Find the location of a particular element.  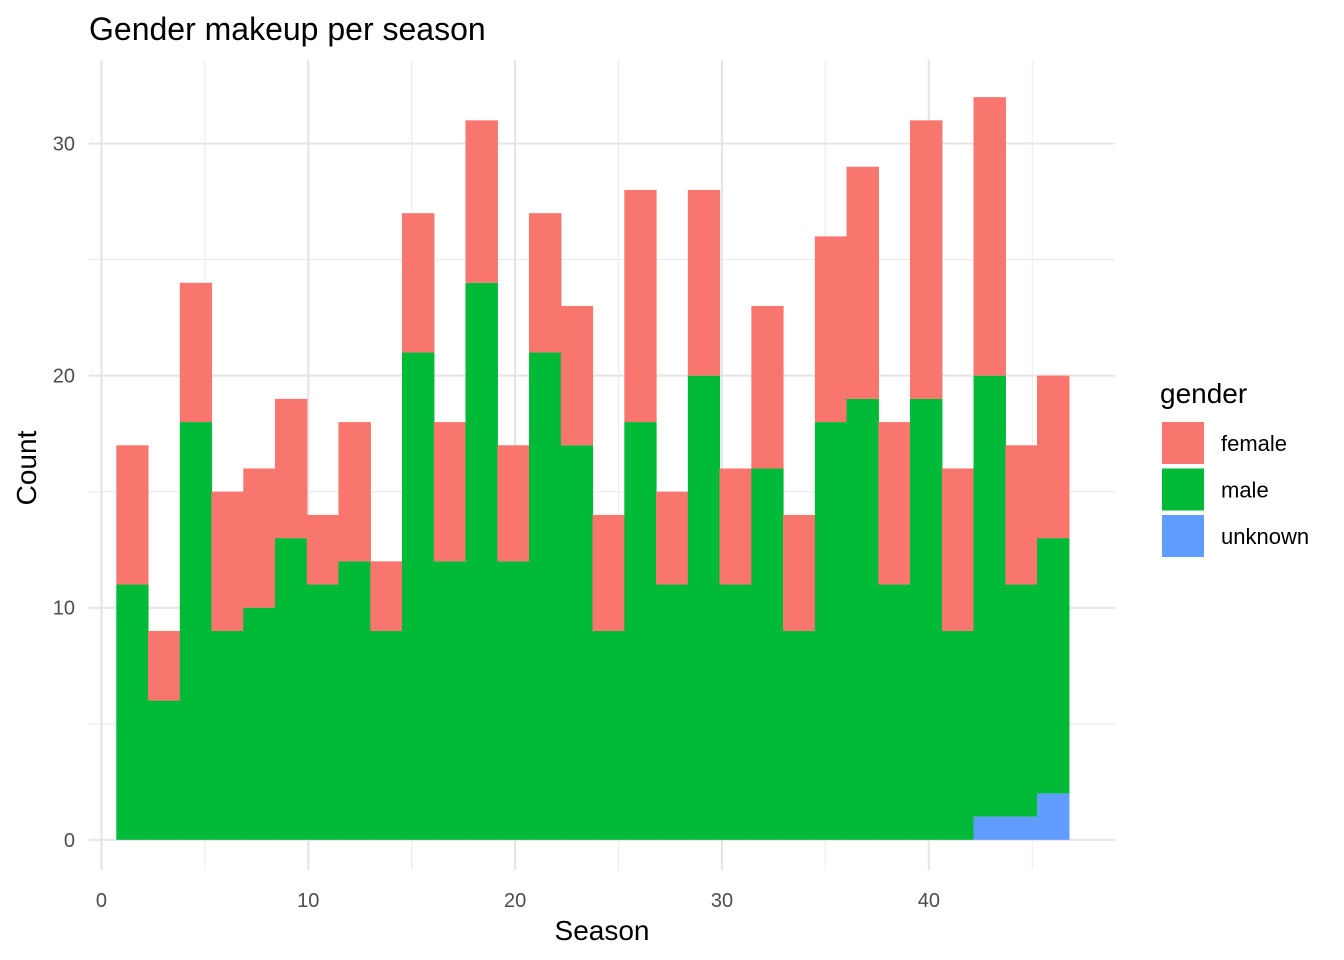

x-tick-label: 20 is located at coordinates (515, 901).